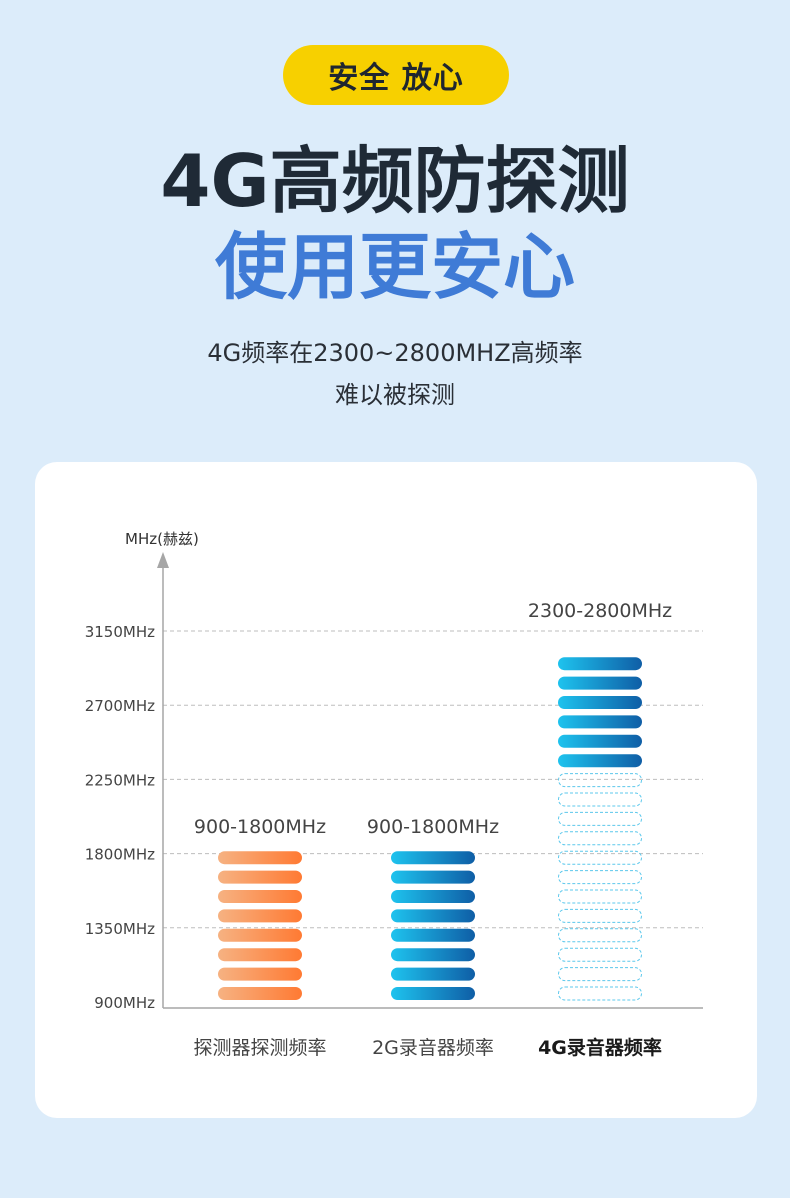 The width and height of the screenshot is (790, 1198). Describe the element at coordinates (120, 706) in the screenshot. I see `y-tick-label: 2700MHz` at that location.